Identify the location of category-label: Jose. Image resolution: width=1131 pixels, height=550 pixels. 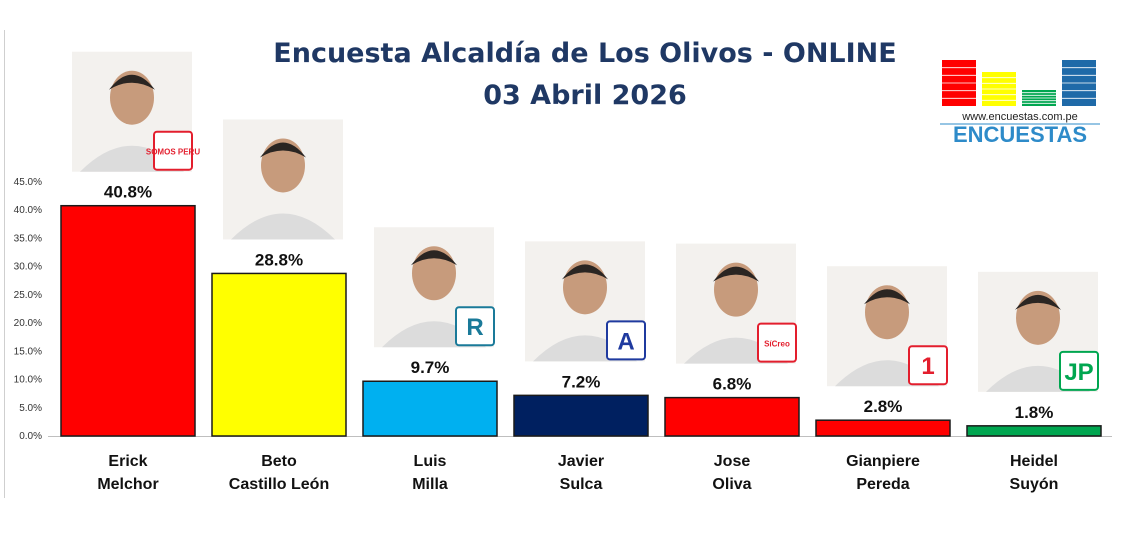
(732, 461).